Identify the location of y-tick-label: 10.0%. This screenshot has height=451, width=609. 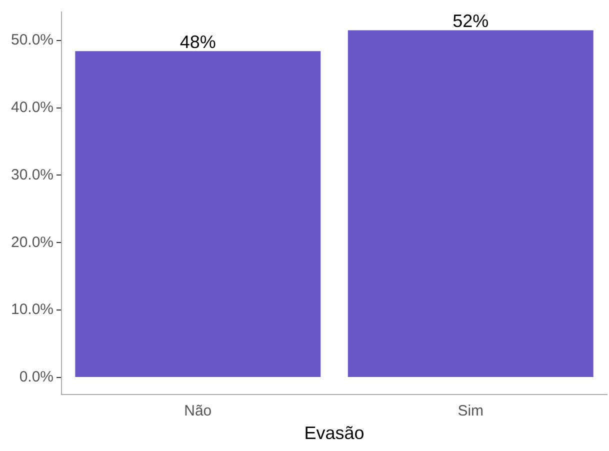
(32, 309).